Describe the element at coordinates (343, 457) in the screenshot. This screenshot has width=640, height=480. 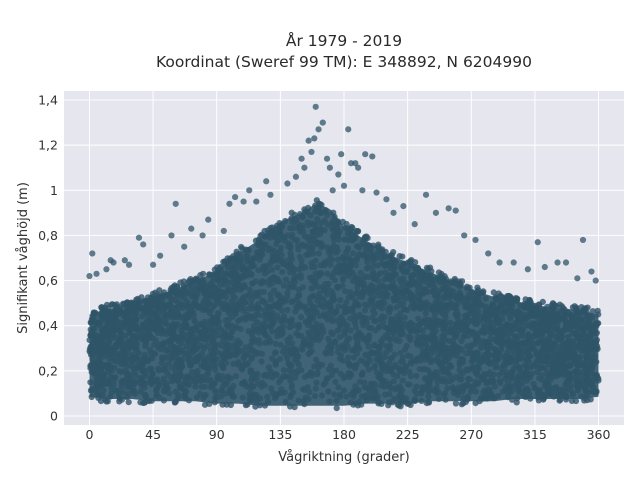
I see `x-axis-label: Vågriktning (grader)` at that location.